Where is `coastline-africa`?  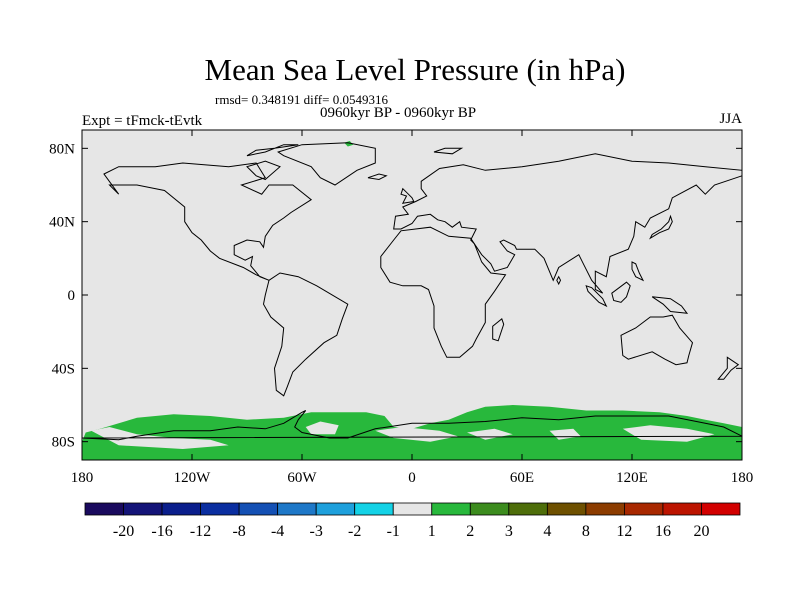
coastline-africa is located at coordinates (443, 292).